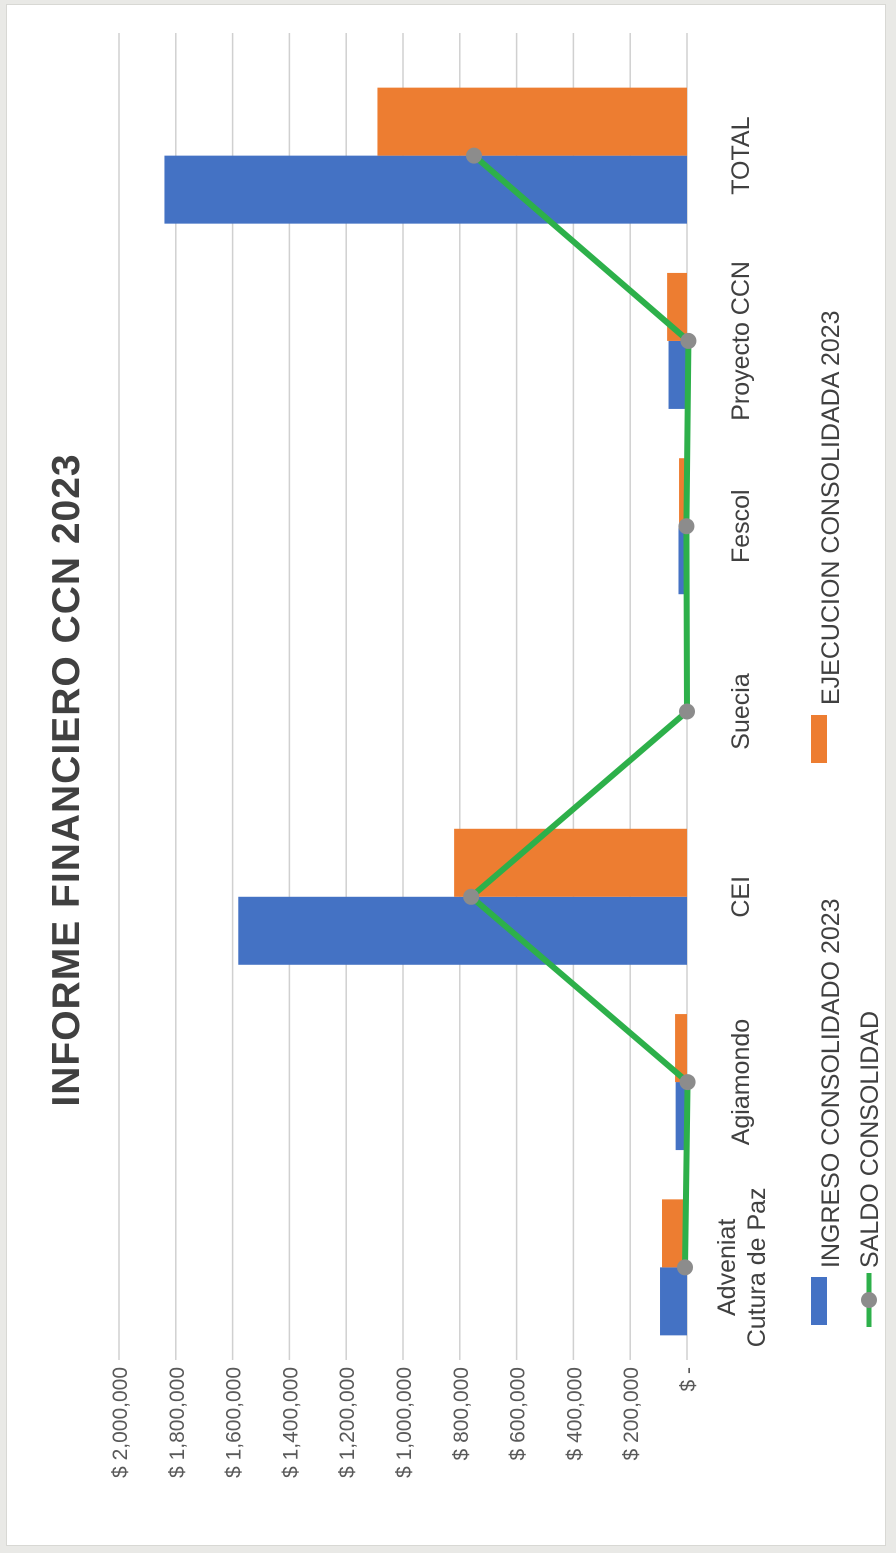  I want to click on legend-label-ejecucion: EJECUCION CONSOLIDADA 2023, so click(831, 507).